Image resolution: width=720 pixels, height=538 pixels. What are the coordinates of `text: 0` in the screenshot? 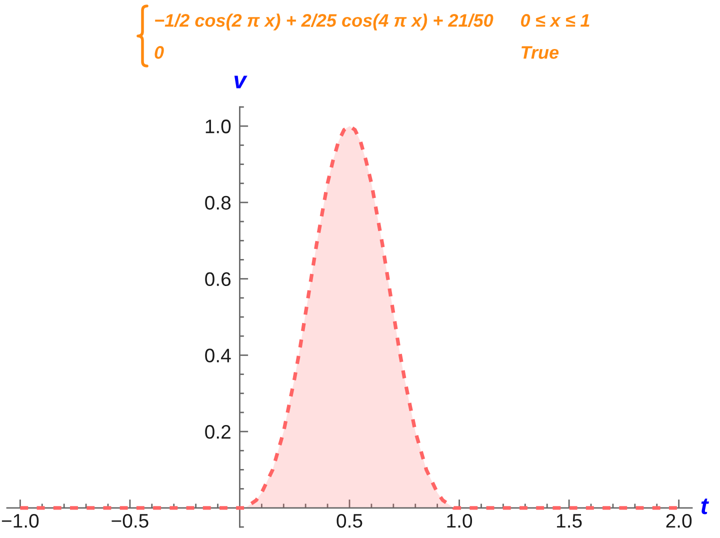 It's located at (159, 52).